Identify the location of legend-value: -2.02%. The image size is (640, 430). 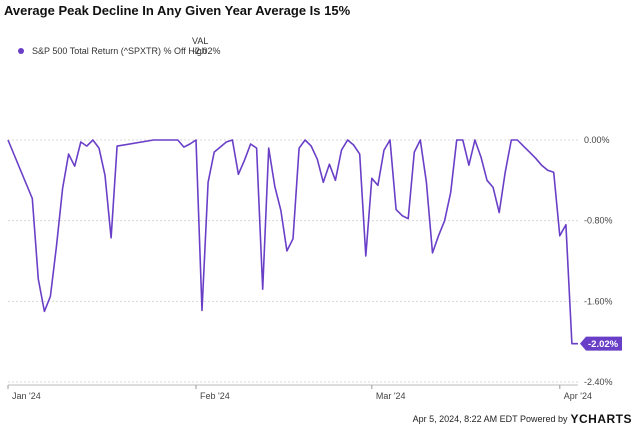
(206, 51).